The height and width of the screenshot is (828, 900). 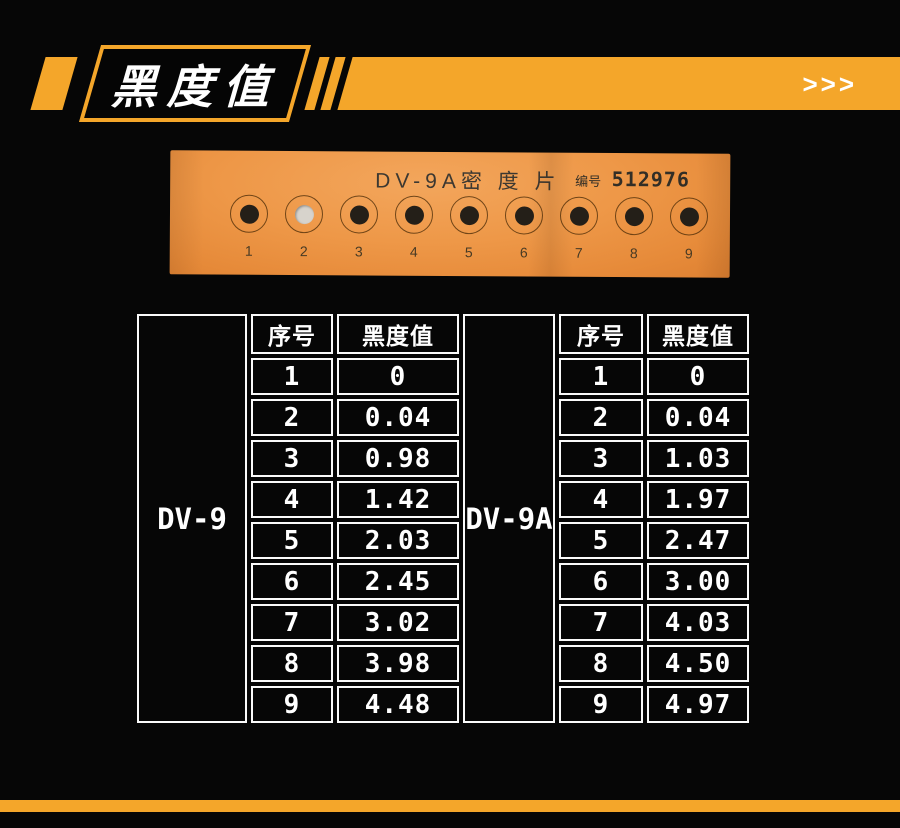 I want to click on value-cell: 4.48, so click(x=398, y=704).